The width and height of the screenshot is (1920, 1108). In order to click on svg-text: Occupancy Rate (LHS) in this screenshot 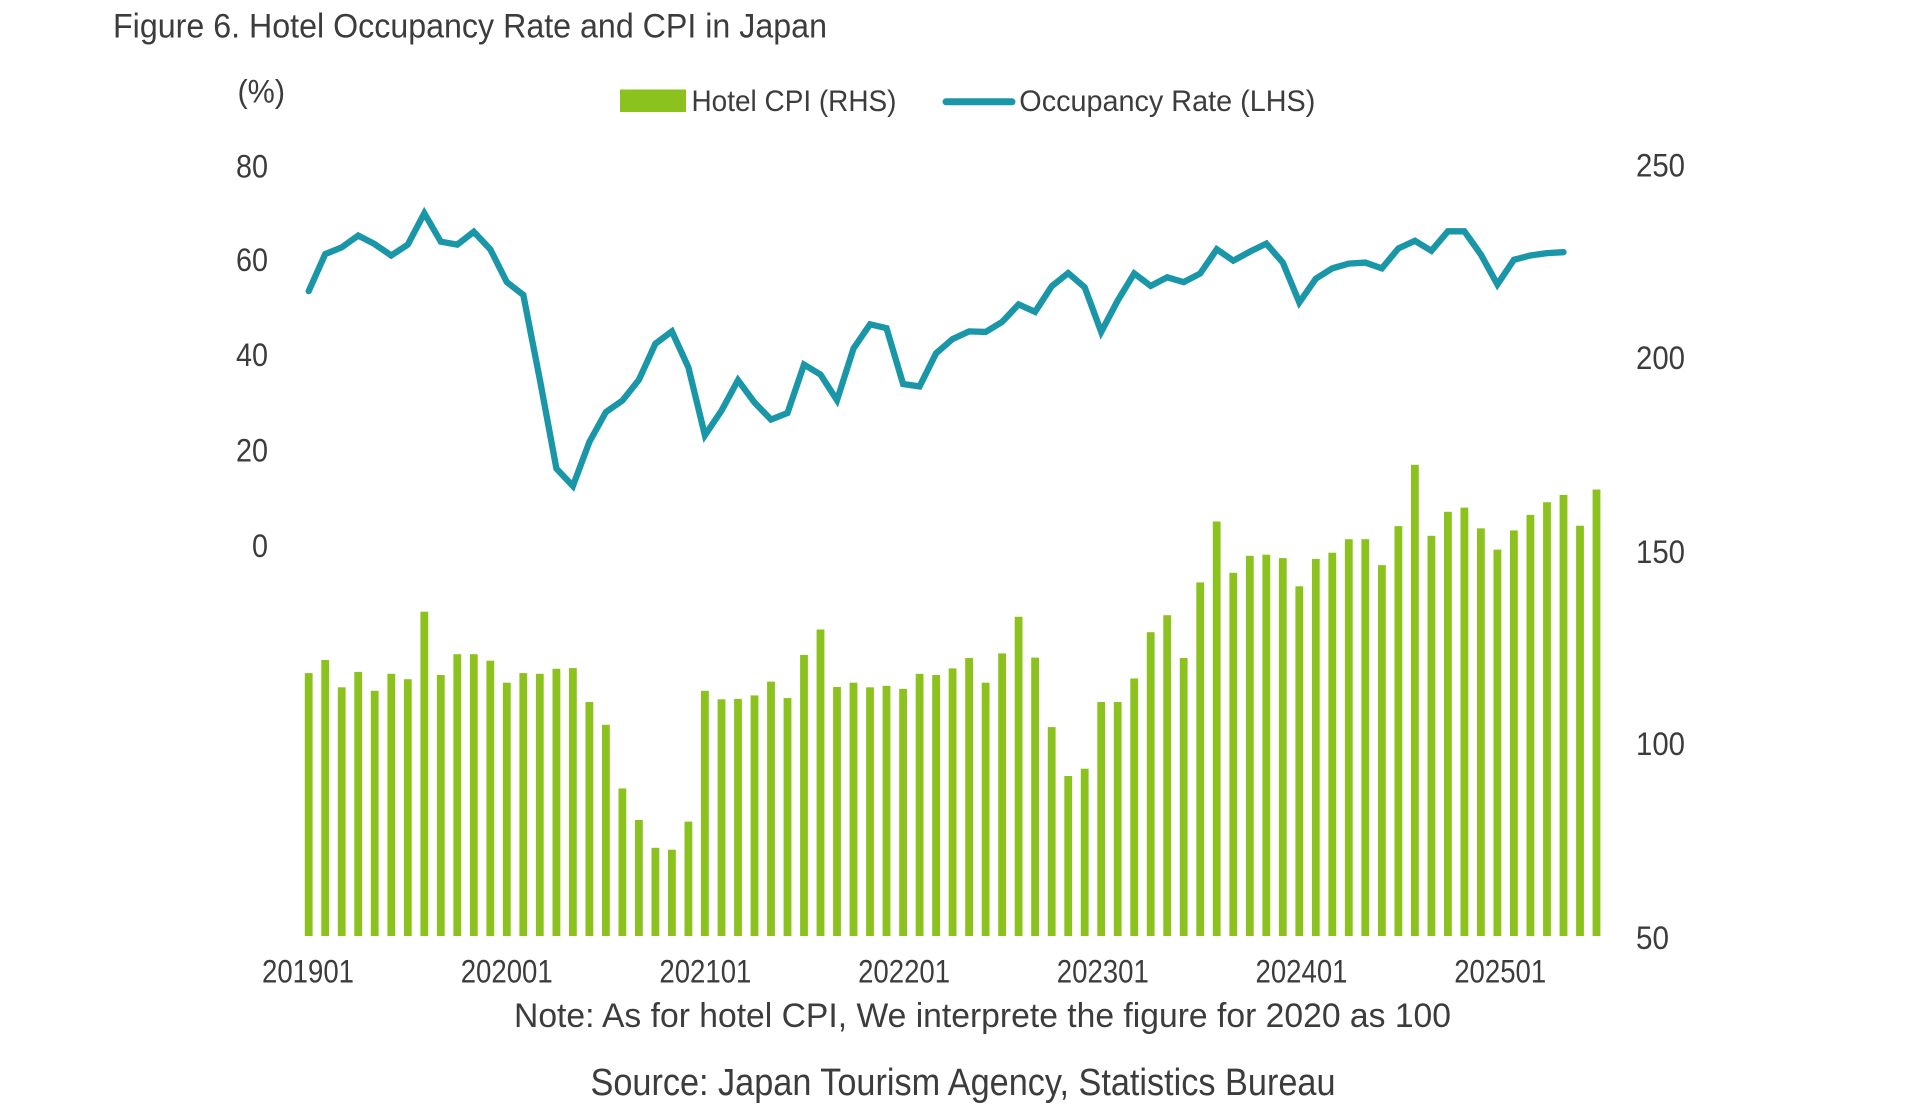, I will do `click(1167, 101)`.